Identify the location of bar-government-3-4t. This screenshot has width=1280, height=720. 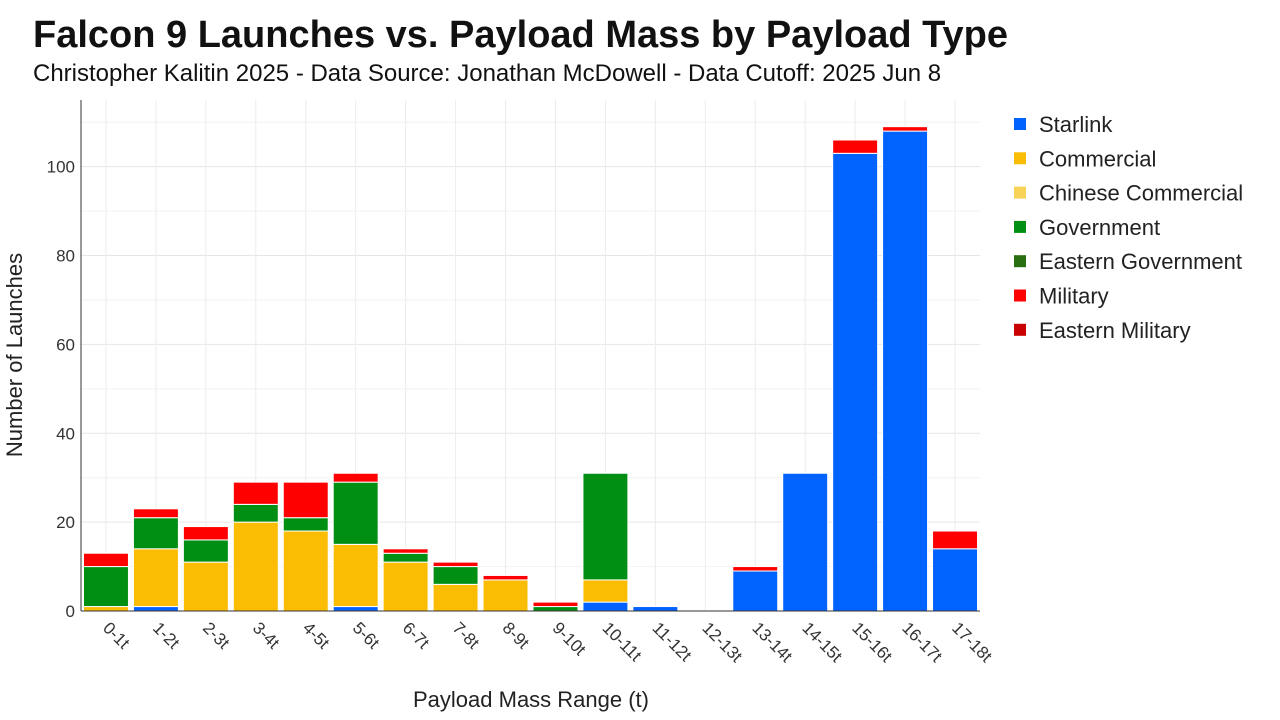
(255, 513).